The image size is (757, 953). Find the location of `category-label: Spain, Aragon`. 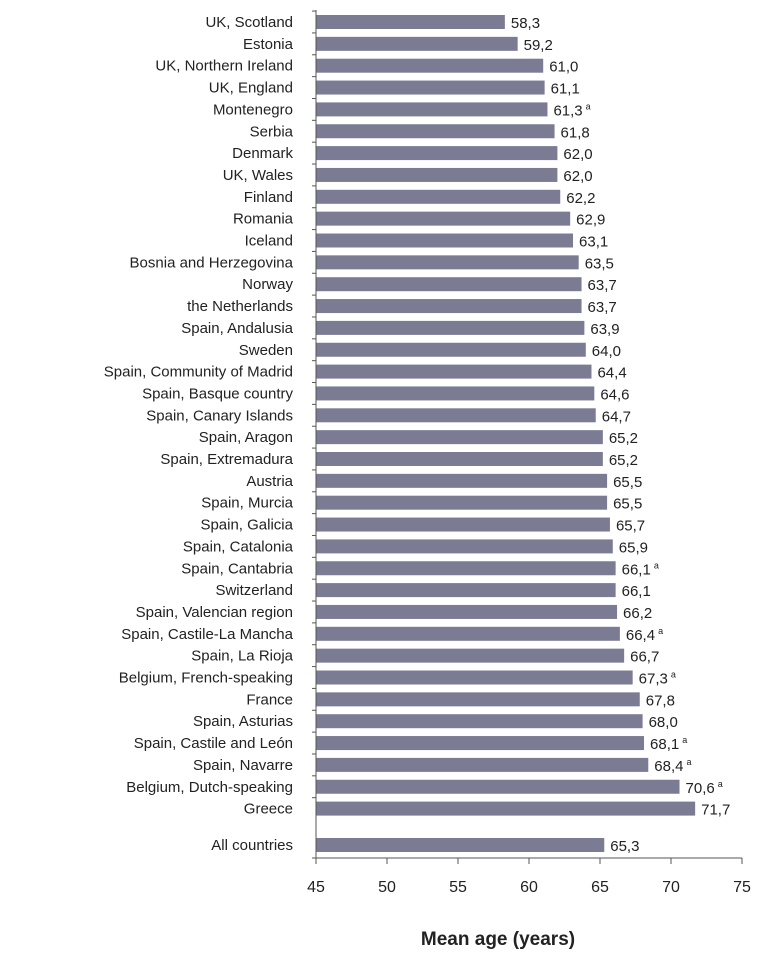

category-label: Spain, Aragon is located at coordinates (246, 437).